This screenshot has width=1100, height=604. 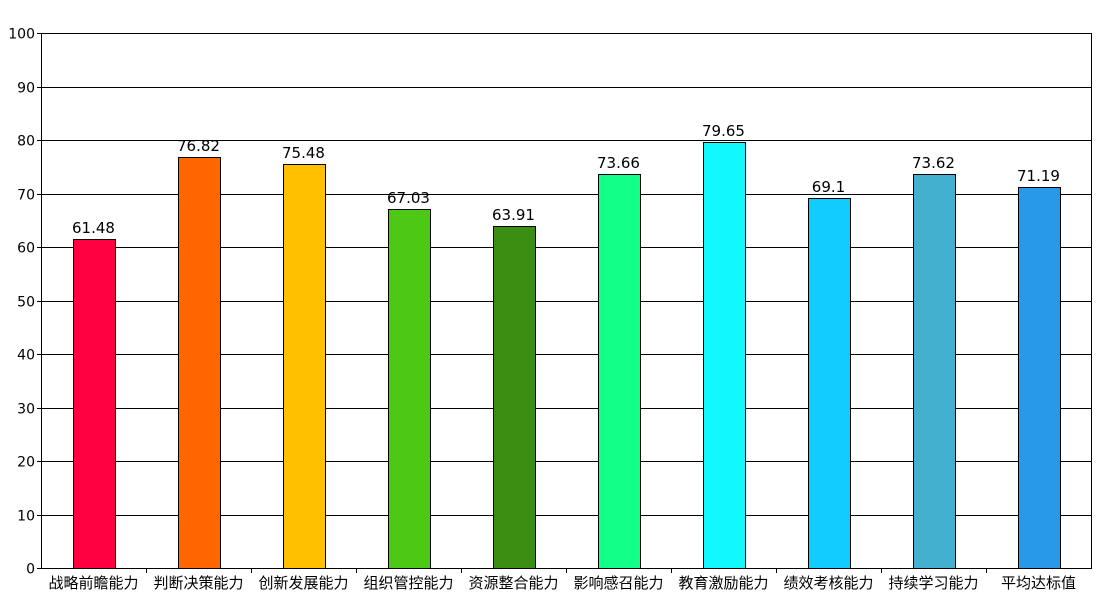 What do you see at coordinates (933, 583) in the screenshot?
I see `x-tick-label: 持续学习能力` at bounding box center [933, 583].